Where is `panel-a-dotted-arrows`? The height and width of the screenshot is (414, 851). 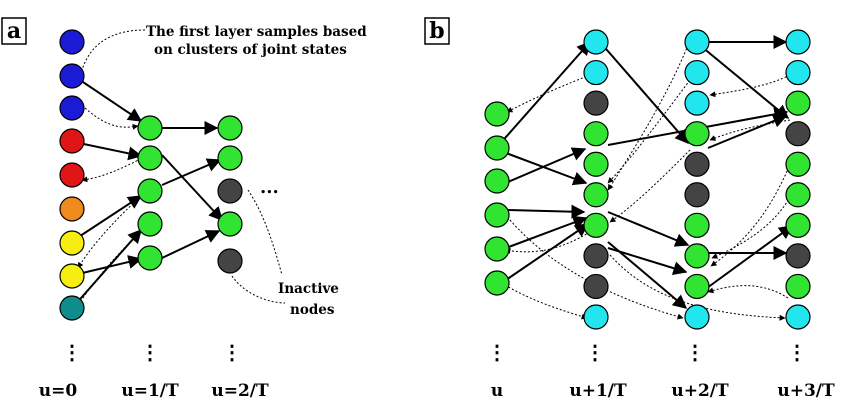
panel-a-dotted-arrows is located at coordinates (113, 206).